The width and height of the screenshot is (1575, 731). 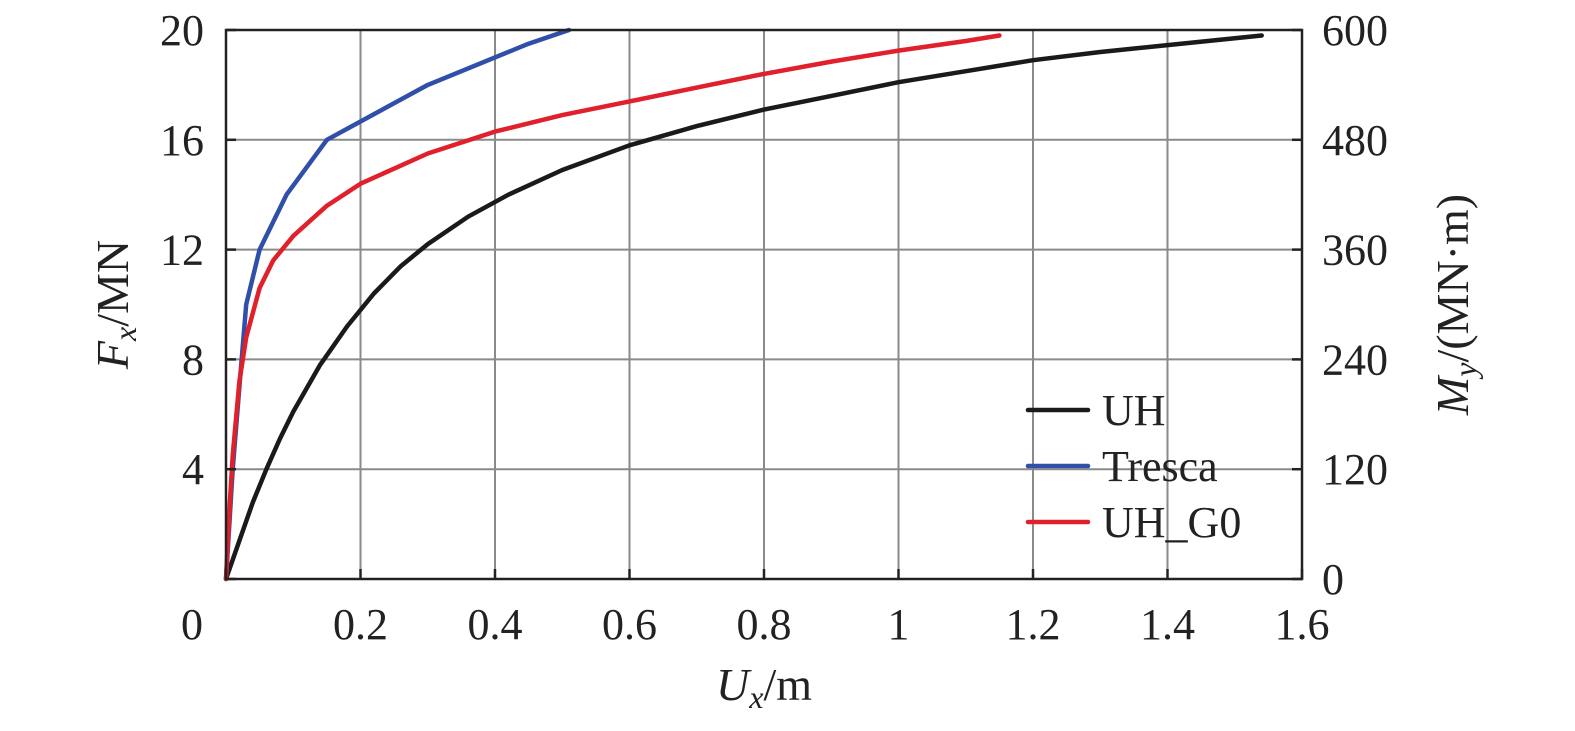 What do you see at coordinates (1033, 624) in the screenshot?
I see `x-tick-label: 1.2` at bounding box center [1033, 624].